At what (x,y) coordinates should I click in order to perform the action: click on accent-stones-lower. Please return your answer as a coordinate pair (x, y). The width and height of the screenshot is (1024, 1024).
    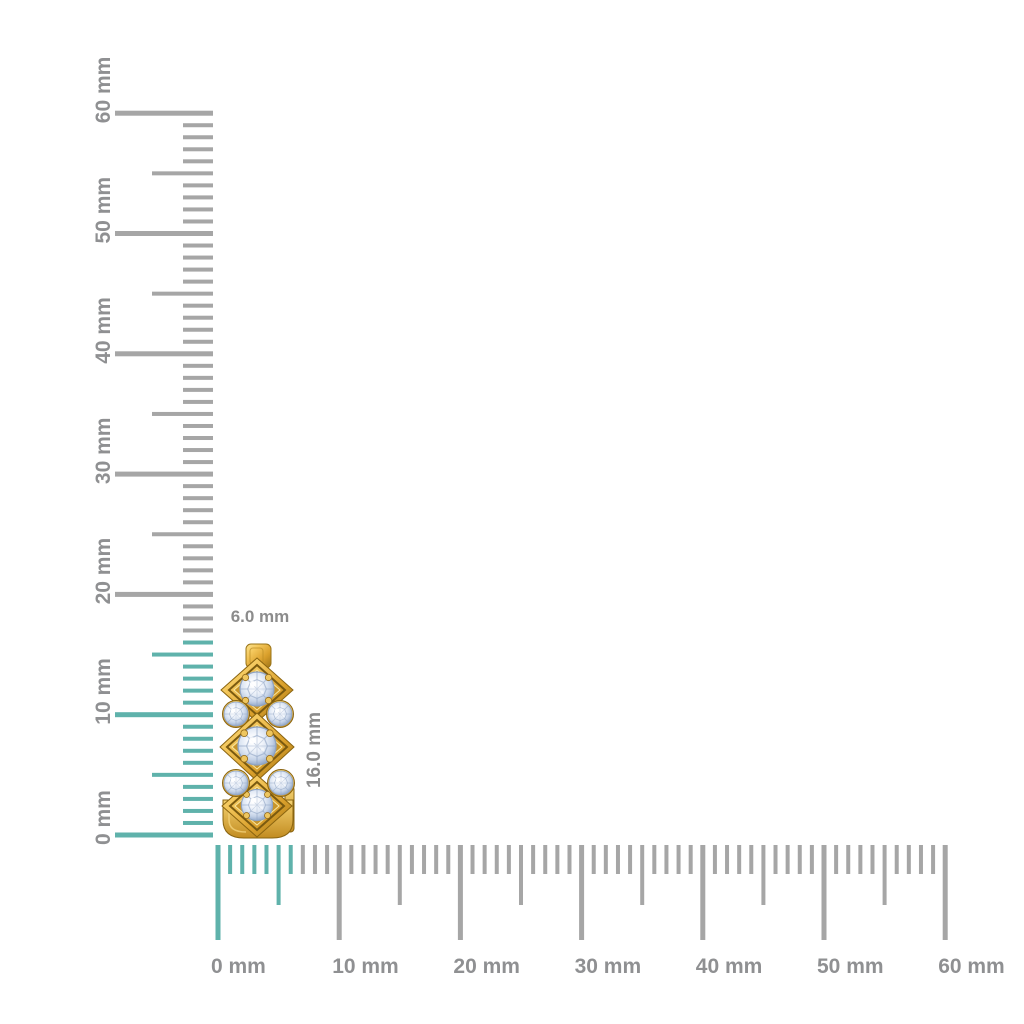
    Looking at the image, I should click on (258, 783).